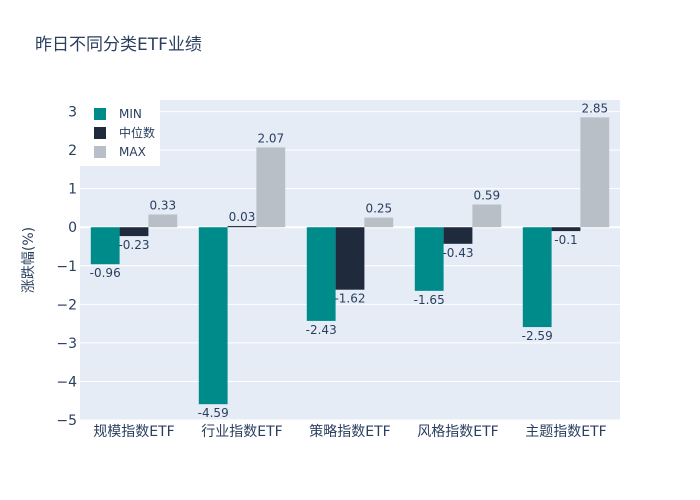  What do you see at coordinates (72, 113) in the screenshot?
I see `y-tick-label: 3` at bounding box center [72, 113].